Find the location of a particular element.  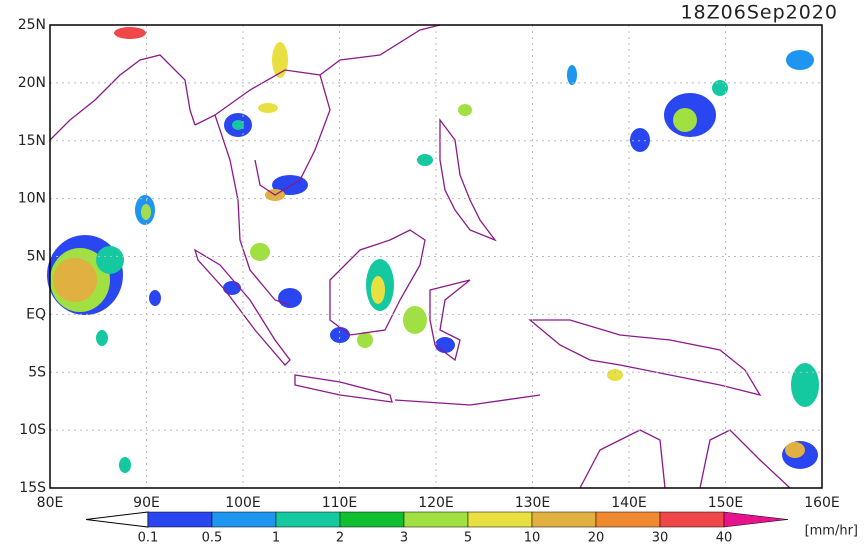

colorbar-low is located at coordinates (117, 519).